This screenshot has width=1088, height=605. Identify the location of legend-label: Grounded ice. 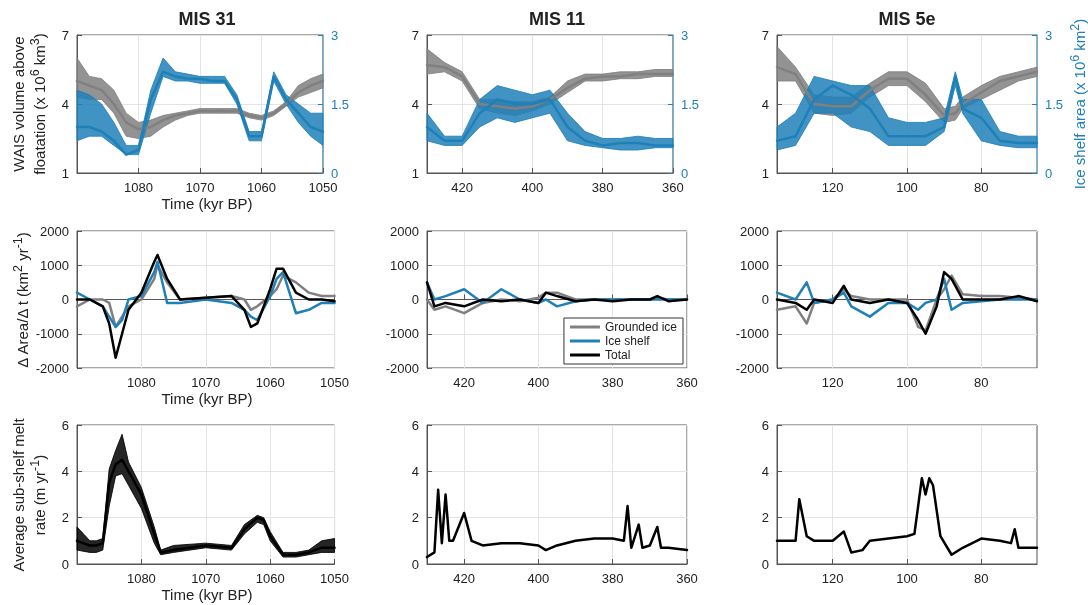
(641, 327).